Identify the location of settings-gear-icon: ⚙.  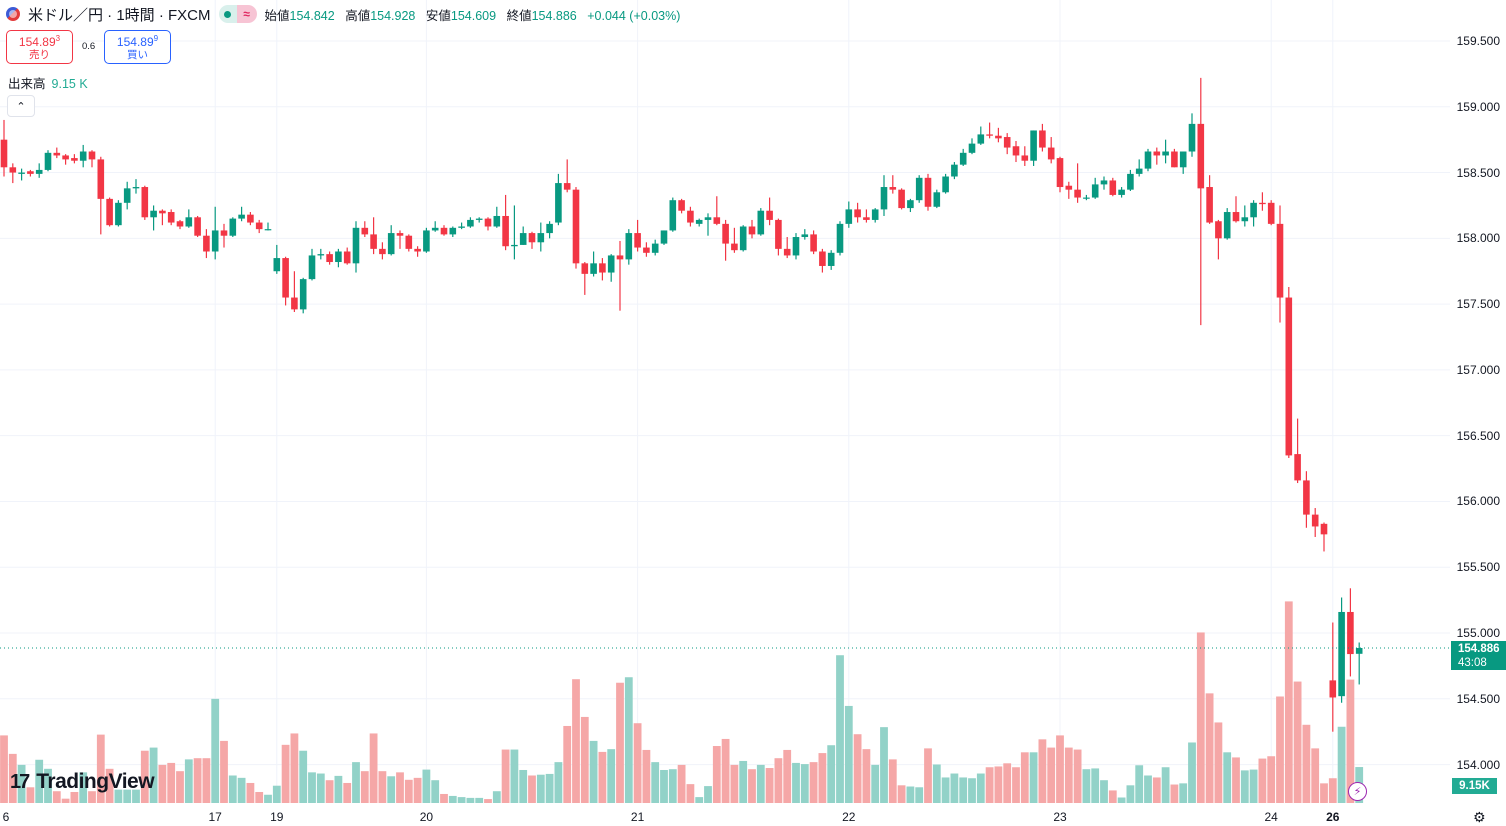
(1479, 817).